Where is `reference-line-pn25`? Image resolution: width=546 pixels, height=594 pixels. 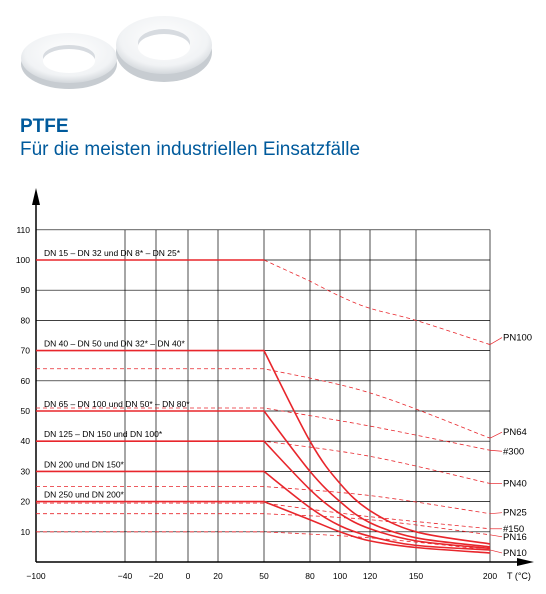 reference-line-pn25 is located at coordinates (263, 500).